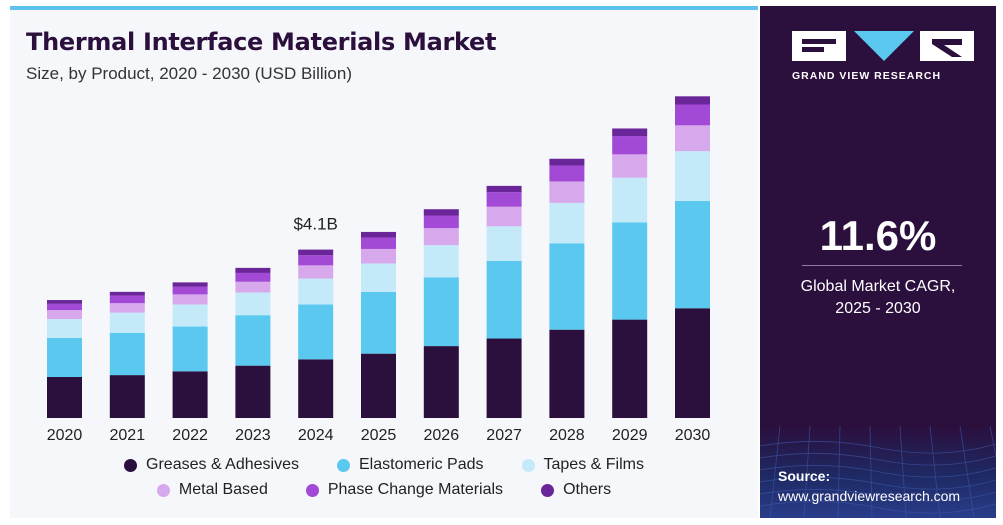  I want to click on source-background, so click(878, 471).